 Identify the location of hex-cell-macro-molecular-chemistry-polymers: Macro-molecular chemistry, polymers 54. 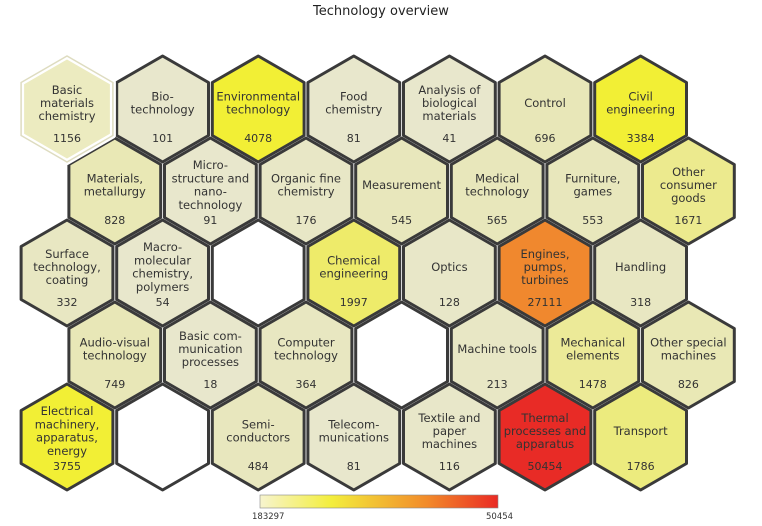
(162, 273).